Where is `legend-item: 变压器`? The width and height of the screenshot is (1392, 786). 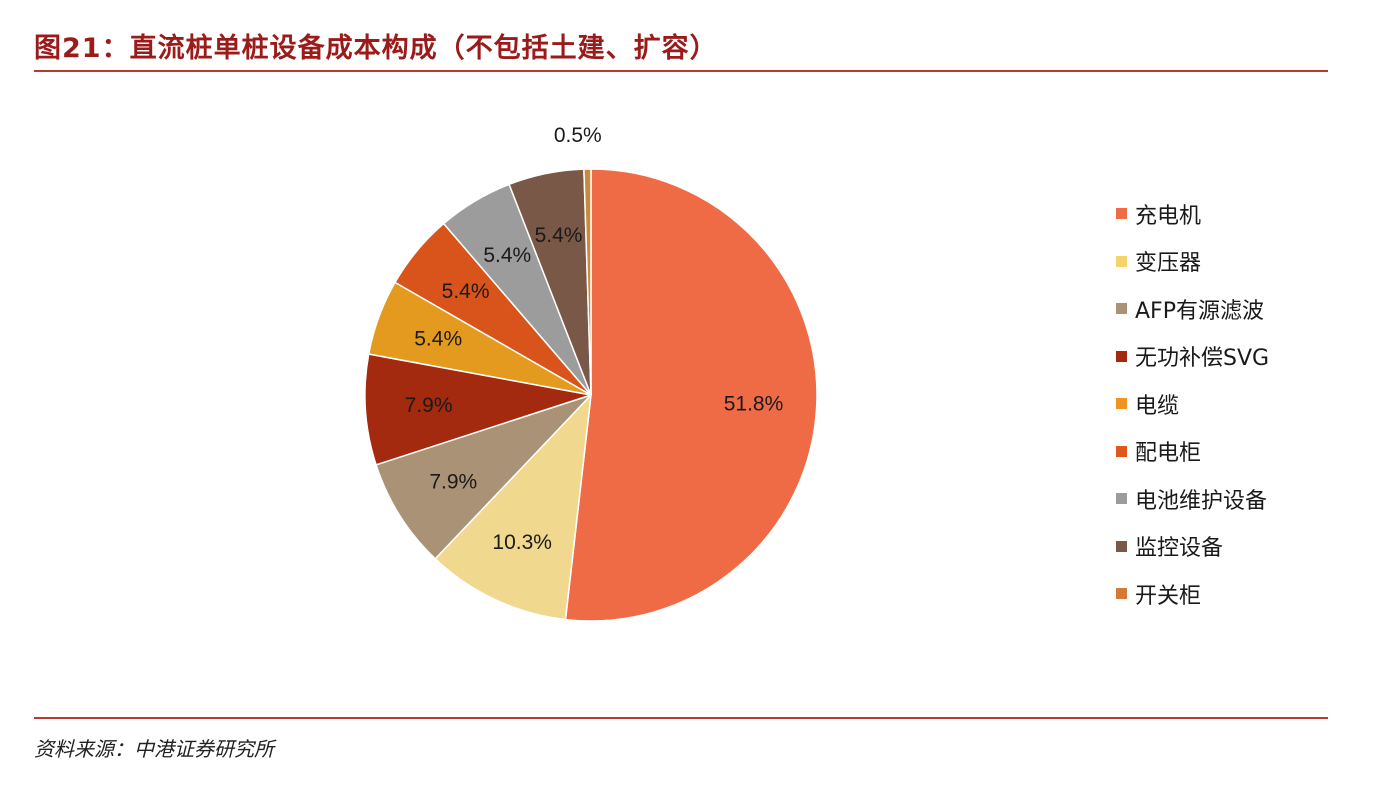 legend-item: 变压器 is located at coordinates (1192, 262).